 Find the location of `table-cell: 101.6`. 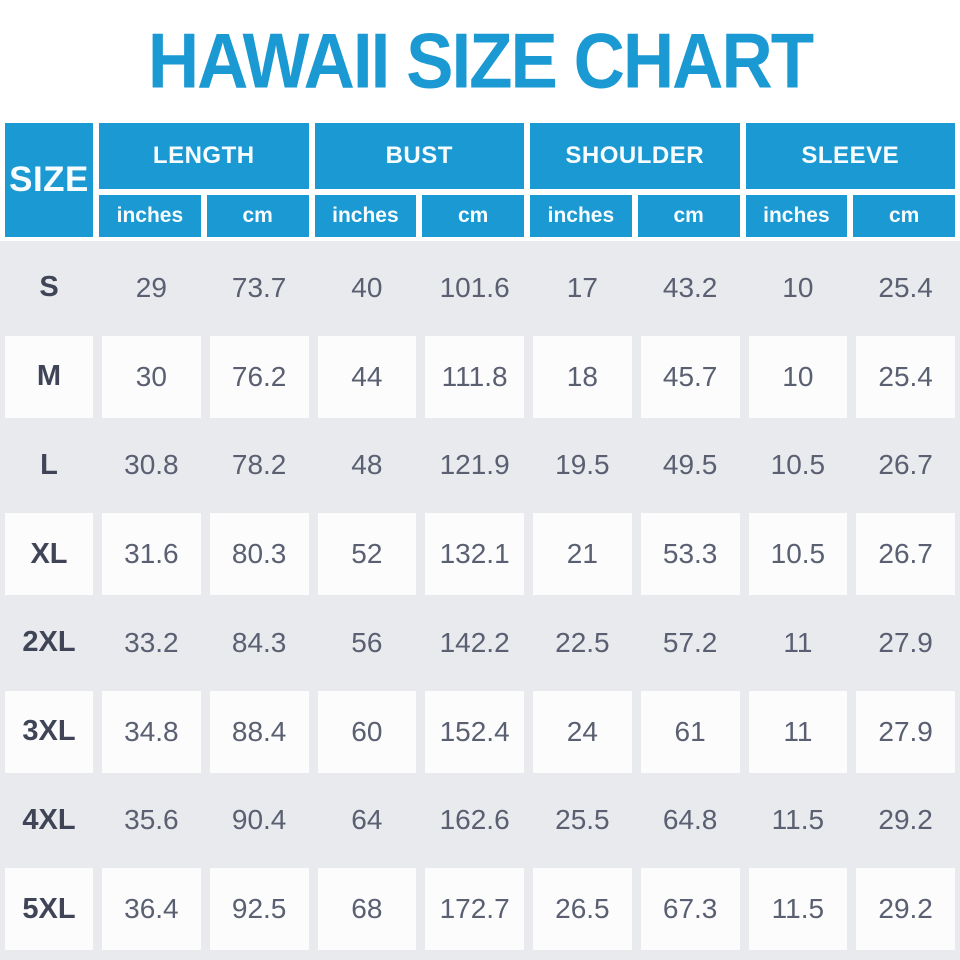

table-cell: 101.6 is located at coordinates (474, 287).